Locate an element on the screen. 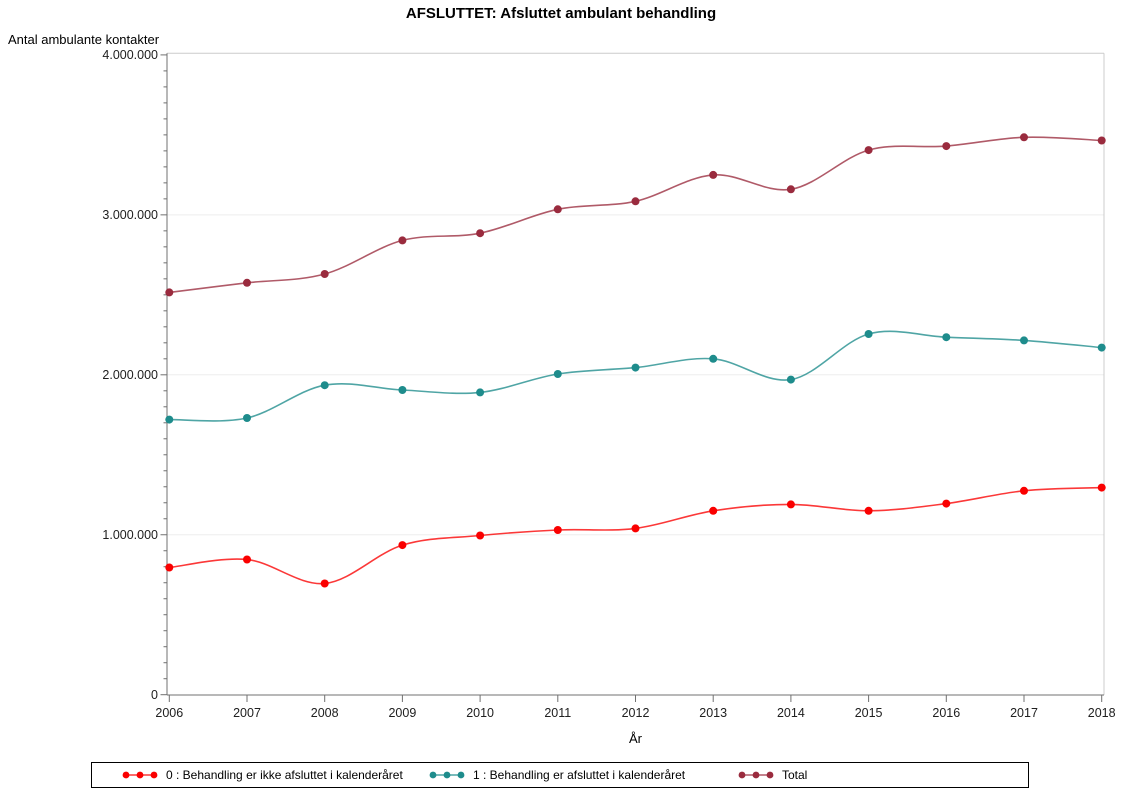  series-1-line is located at coordinates (635, 376).